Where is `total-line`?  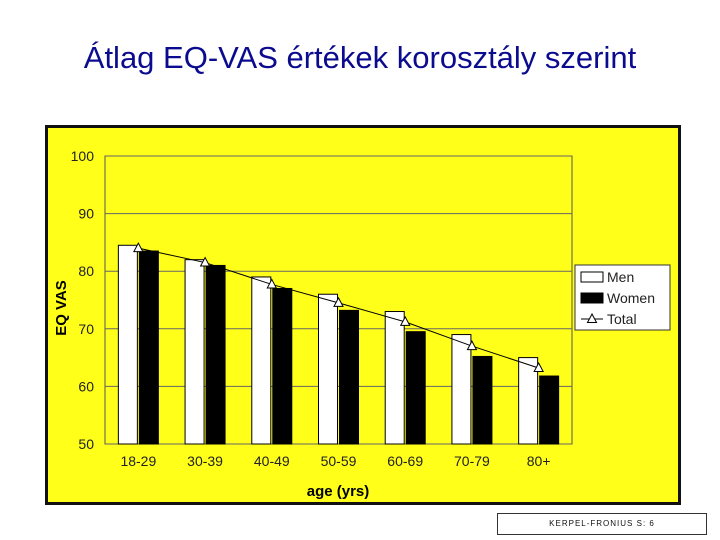
total-line is located at coordinates (338, 307).